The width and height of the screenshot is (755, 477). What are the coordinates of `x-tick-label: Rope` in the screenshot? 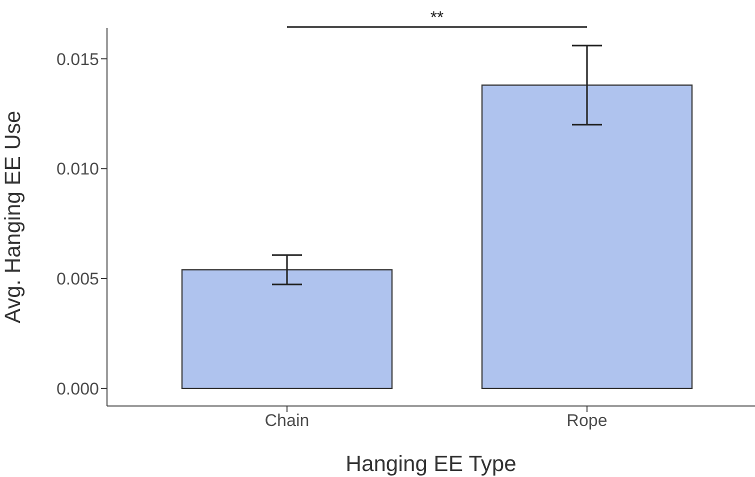 It's located at (587, 420).